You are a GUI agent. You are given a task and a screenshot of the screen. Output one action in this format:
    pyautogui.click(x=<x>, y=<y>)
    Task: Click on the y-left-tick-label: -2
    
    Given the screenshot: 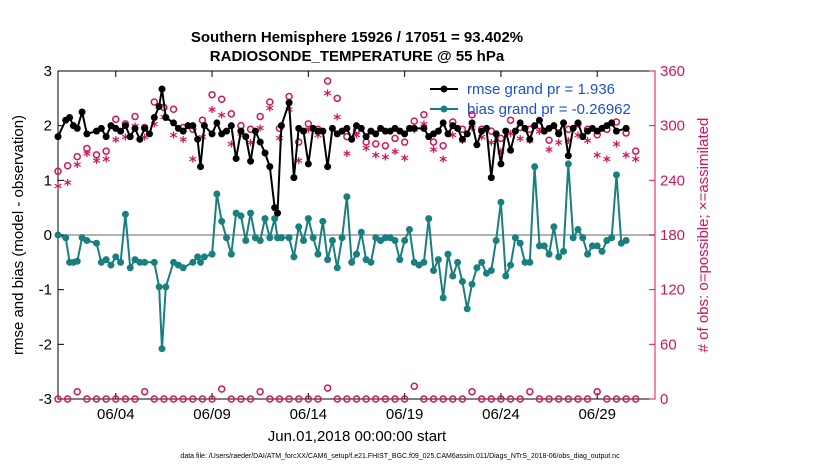 What is the action you would take?
    pyautogui.click(x=45, y=344)
    